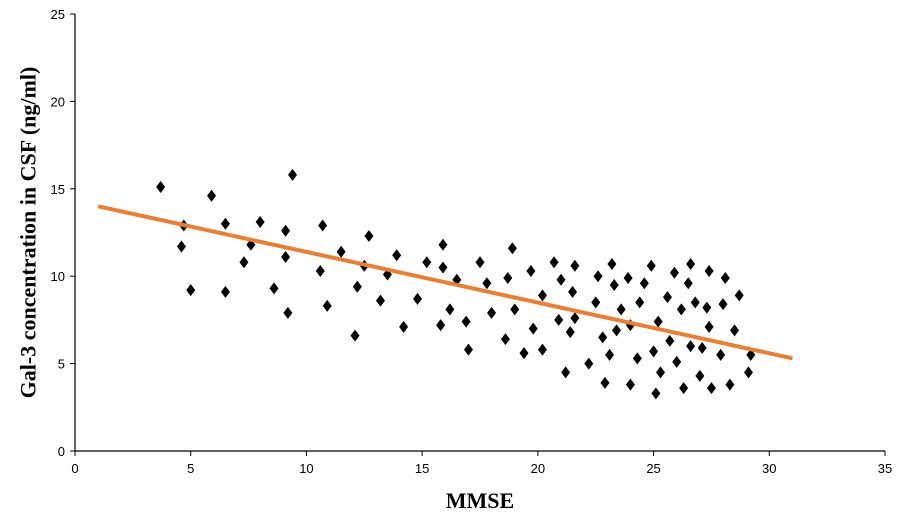 The width and height of the screenshot is (905, 518). What do you see at coordinates (63, 233) in the screenshot?
I see `y-axis-ticks: 0 5 10 15 20 25` at bounding box center [63, 233].